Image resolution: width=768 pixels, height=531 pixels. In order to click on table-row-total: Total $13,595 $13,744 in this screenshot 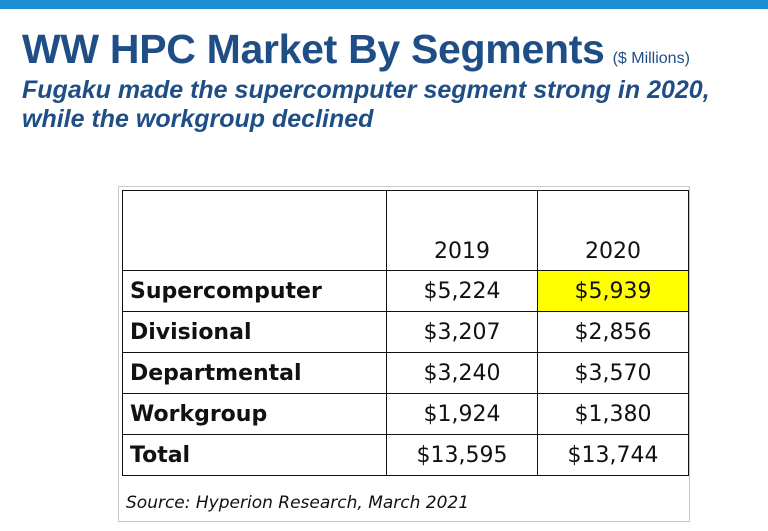, I will do `click(405, 455)`.